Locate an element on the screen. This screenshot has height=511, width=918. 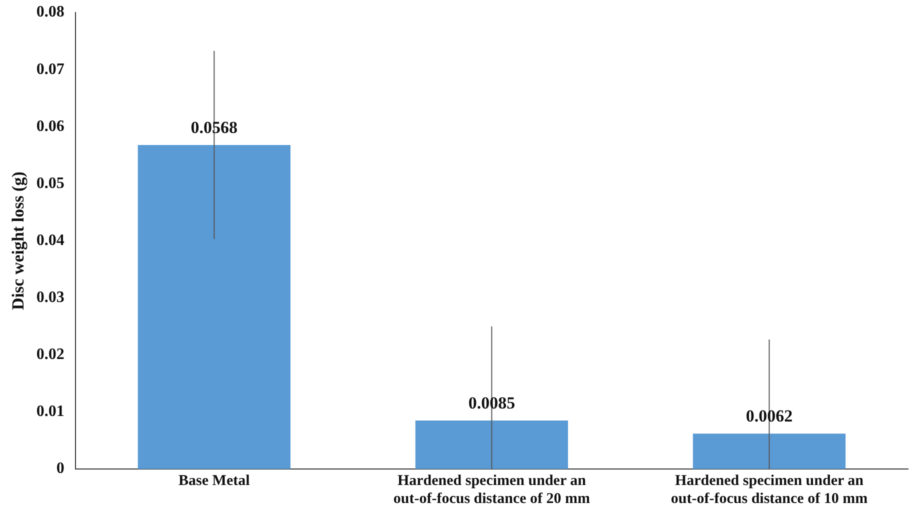
y-tick-label: 0.01 is located at coordinates (50, 411).